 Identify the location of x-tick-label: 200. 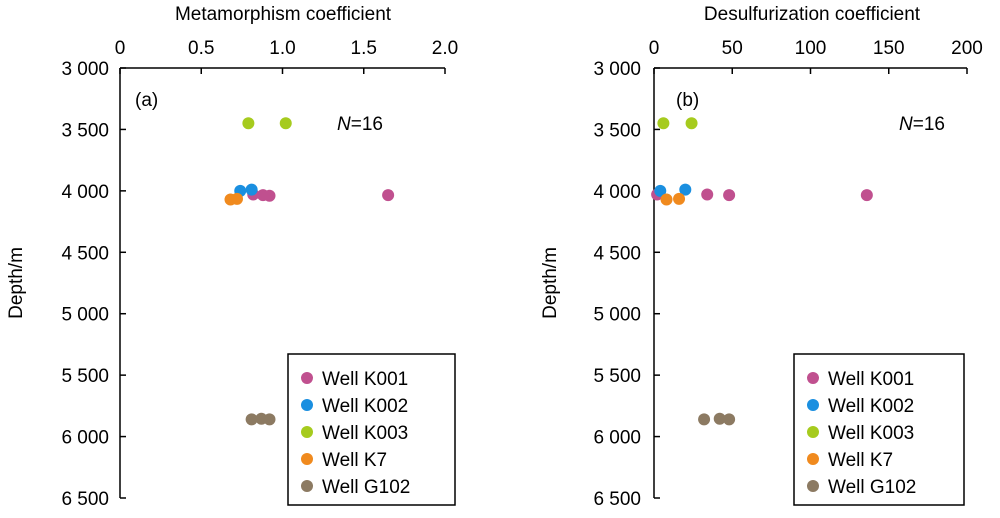
(967, 48).